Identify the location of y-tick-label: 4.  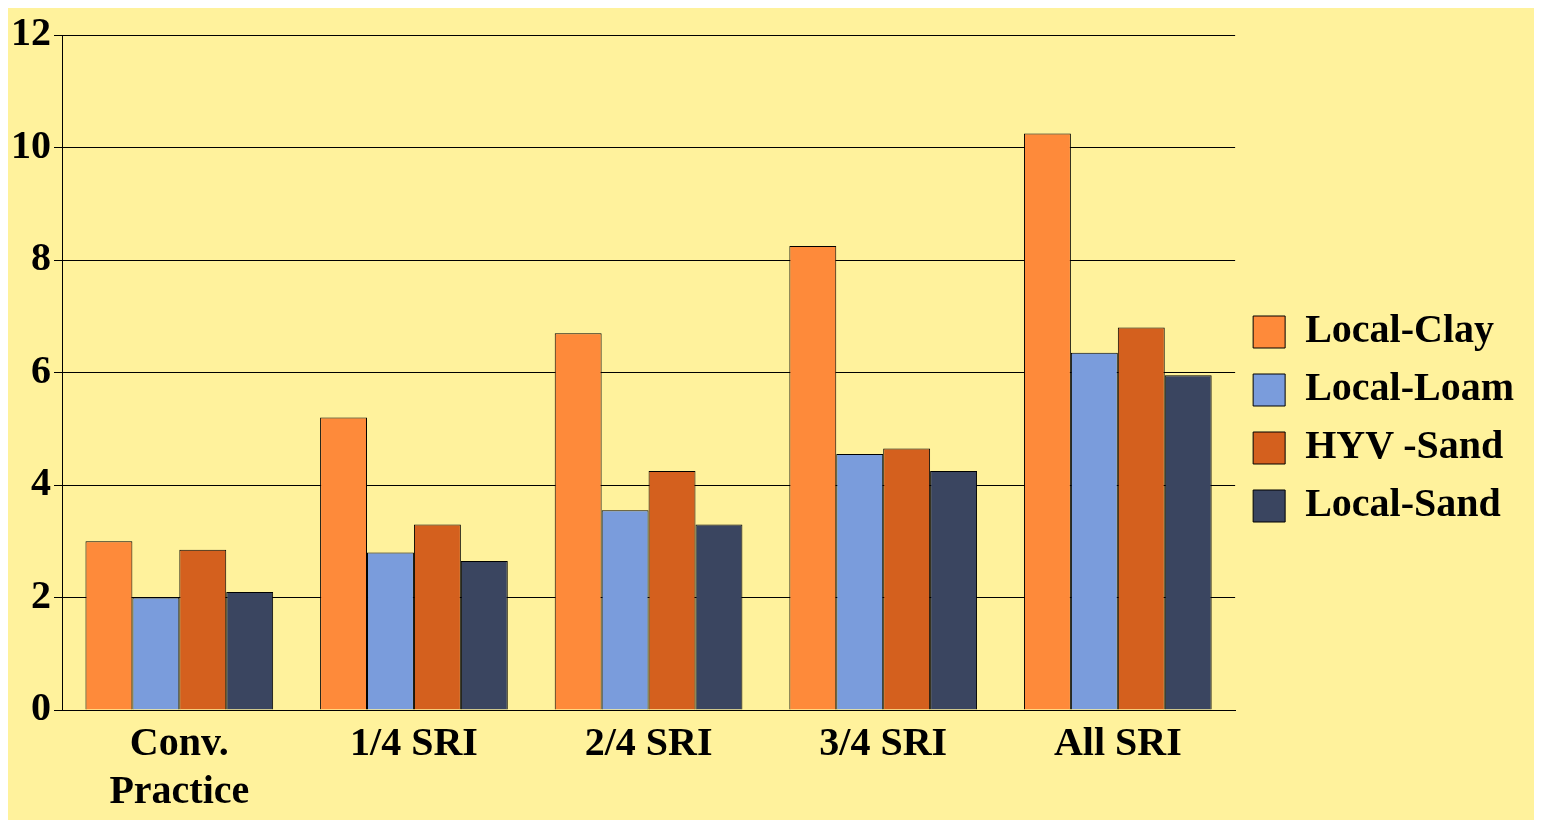
(41, 482).